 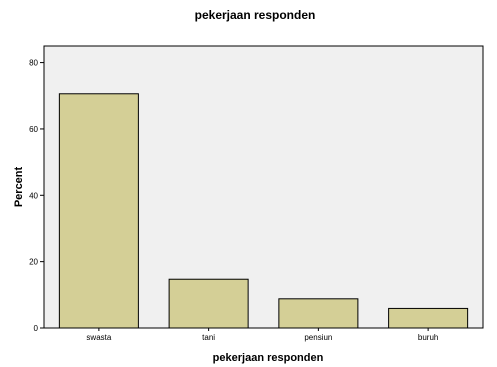 What do you see at coordinates (208, 337) in the screenshot?
I see `x-tick-label: tani` at bounding box center [208, 337].